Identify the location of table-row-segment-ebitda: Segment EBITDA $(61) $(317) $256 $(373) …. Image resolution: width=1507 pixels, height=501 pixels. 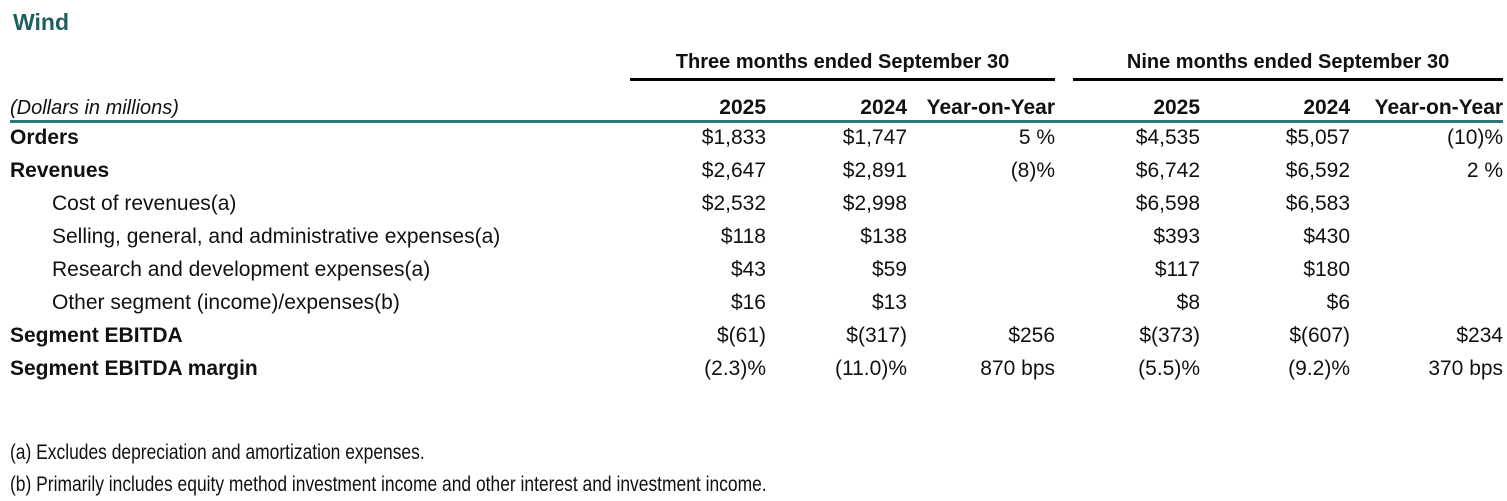
(756, 335).